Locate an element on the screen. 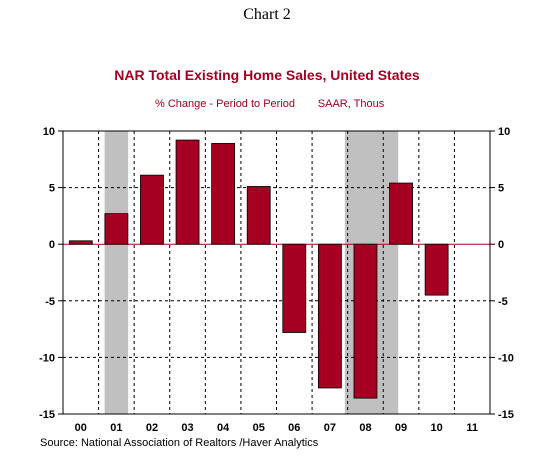 Image resolution: width=534 pixels, height=468 pixels. x-tick-label: 03 is located at coordinates (187, 428).